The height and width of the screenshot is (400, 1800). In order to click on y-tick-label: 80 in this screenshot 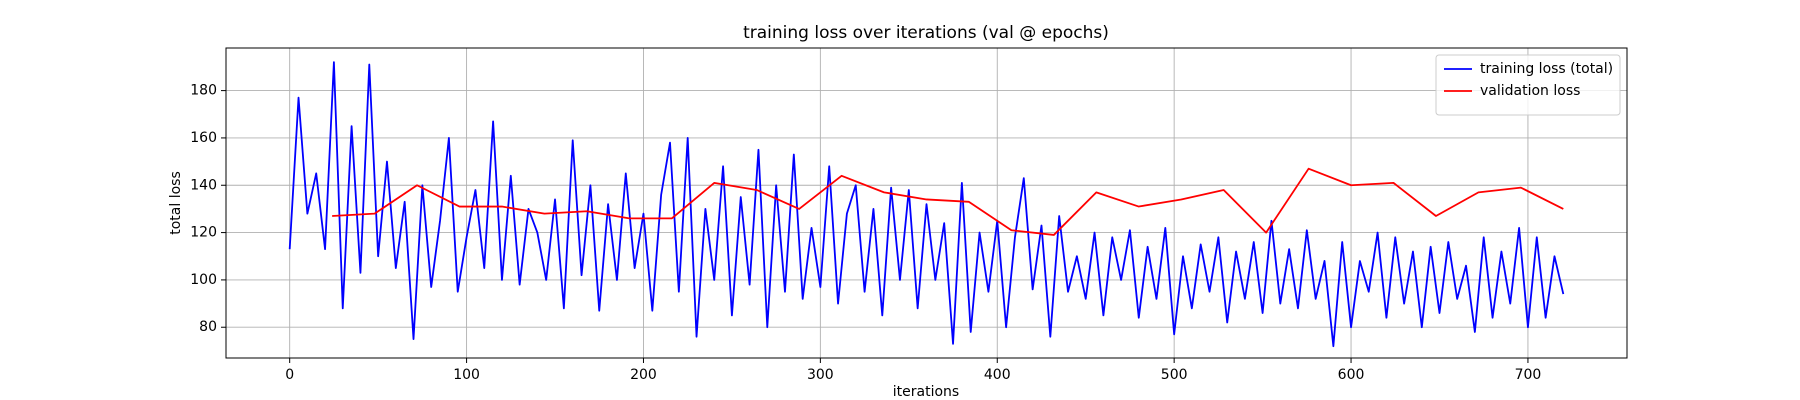, I will do `click(208, 327)`.